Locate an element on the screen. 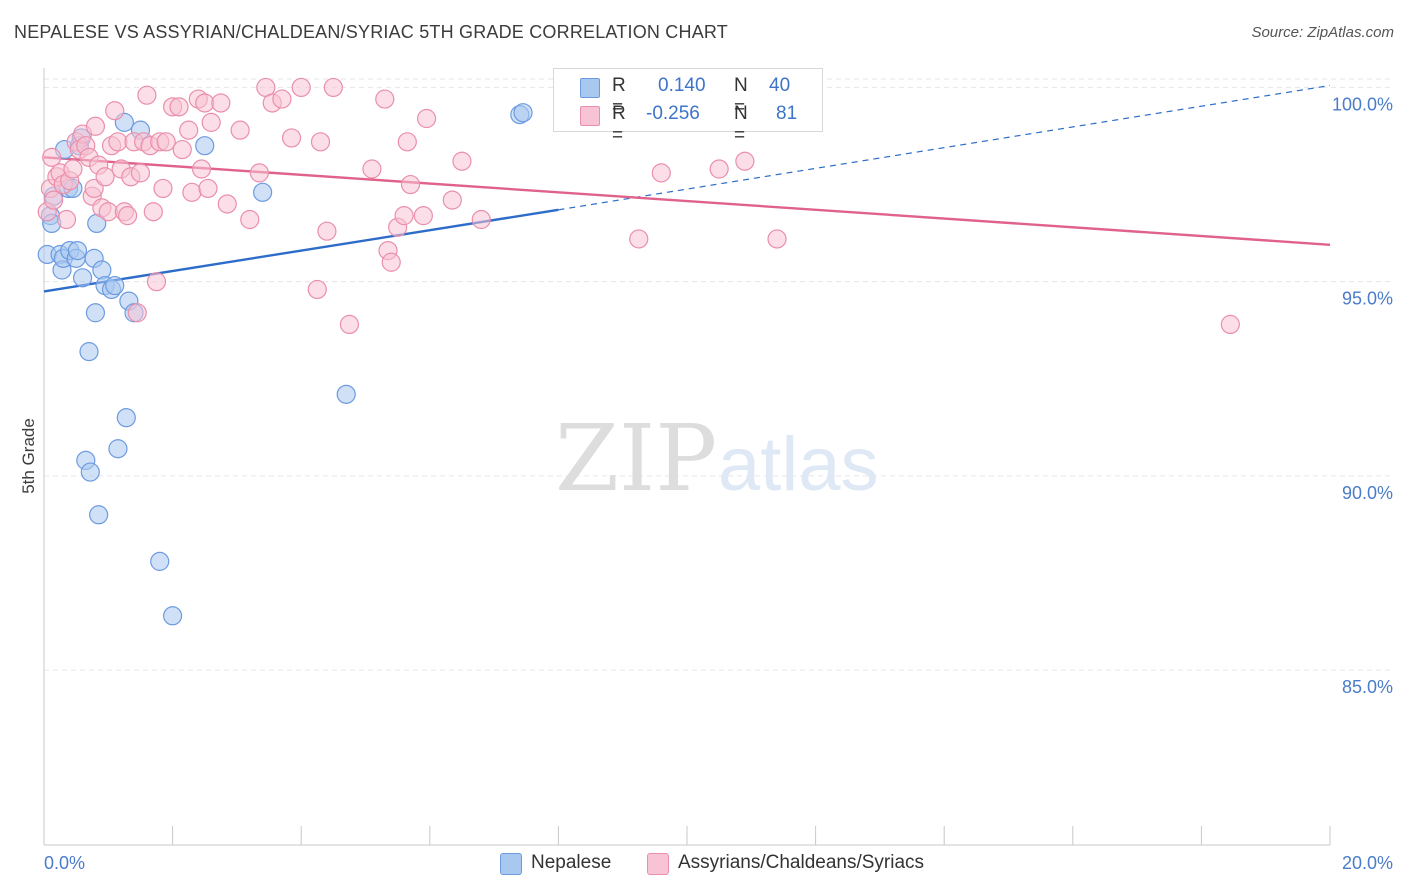 The image size is (1406, 892). legend-n-value: 40 is located at coordinates (780, 85).